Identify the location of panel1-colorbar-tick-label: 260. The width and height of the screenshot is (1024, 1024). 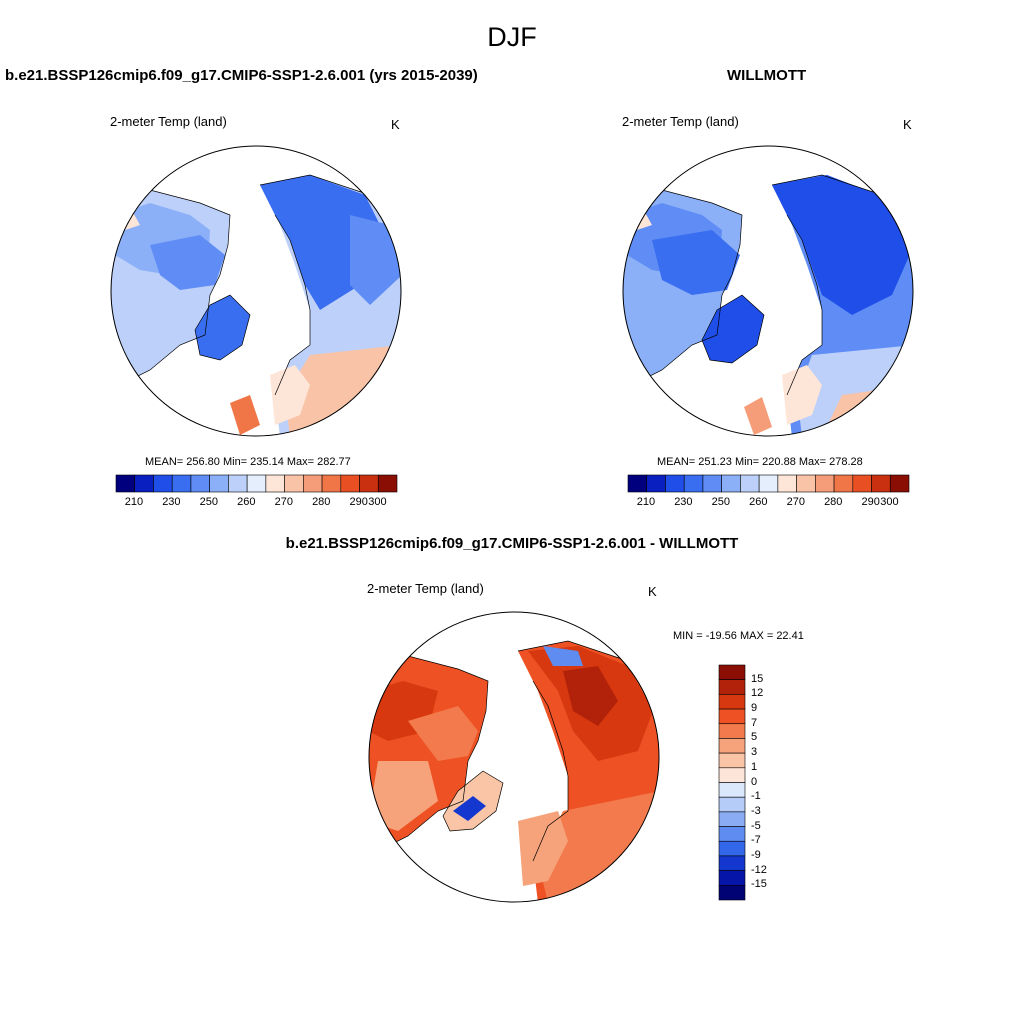
(246, 502).